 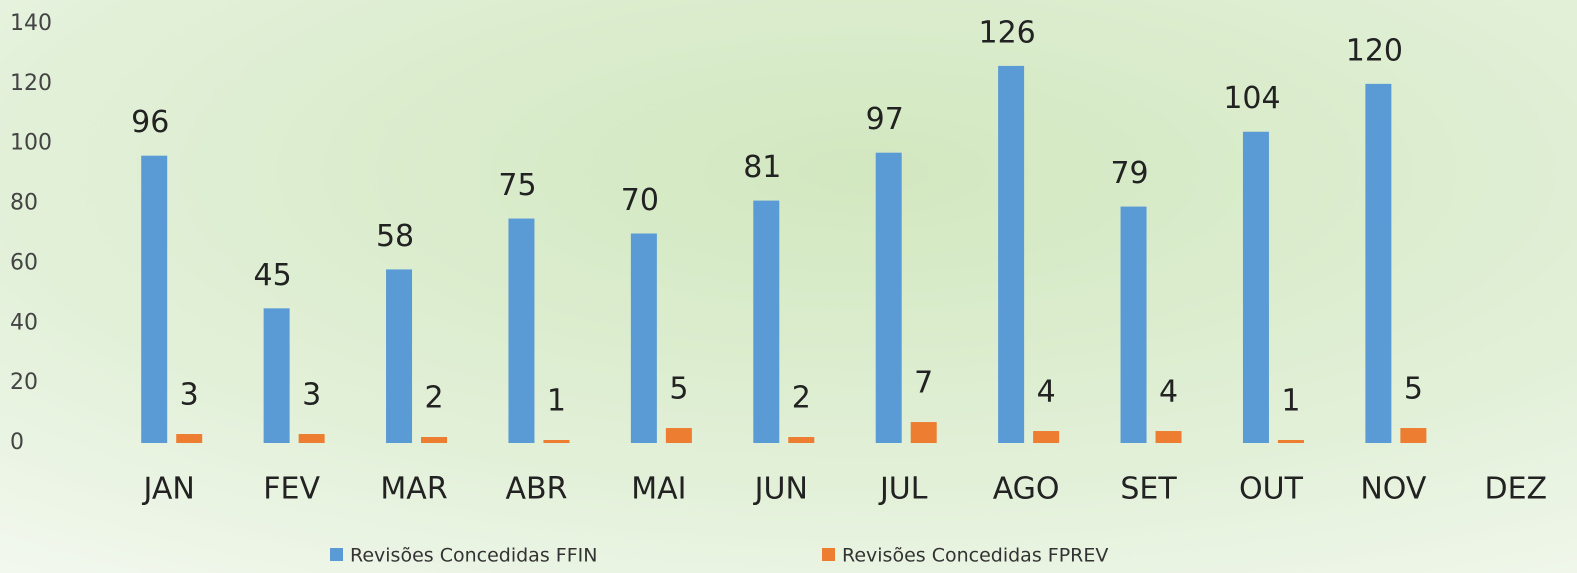 What do you see at coordinates (1515, 489) in the screenshot?
I see `x-tick-label: DEZ` at bounding box center [1515, 489].